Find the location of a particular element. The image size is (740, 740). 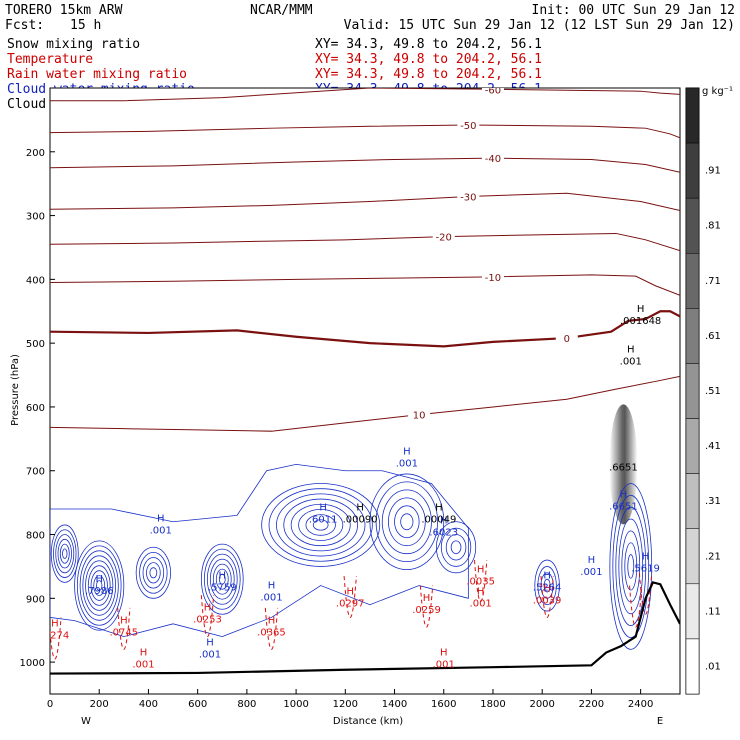

colorbar-level-label: .41 is located at coordinates (713, 446).